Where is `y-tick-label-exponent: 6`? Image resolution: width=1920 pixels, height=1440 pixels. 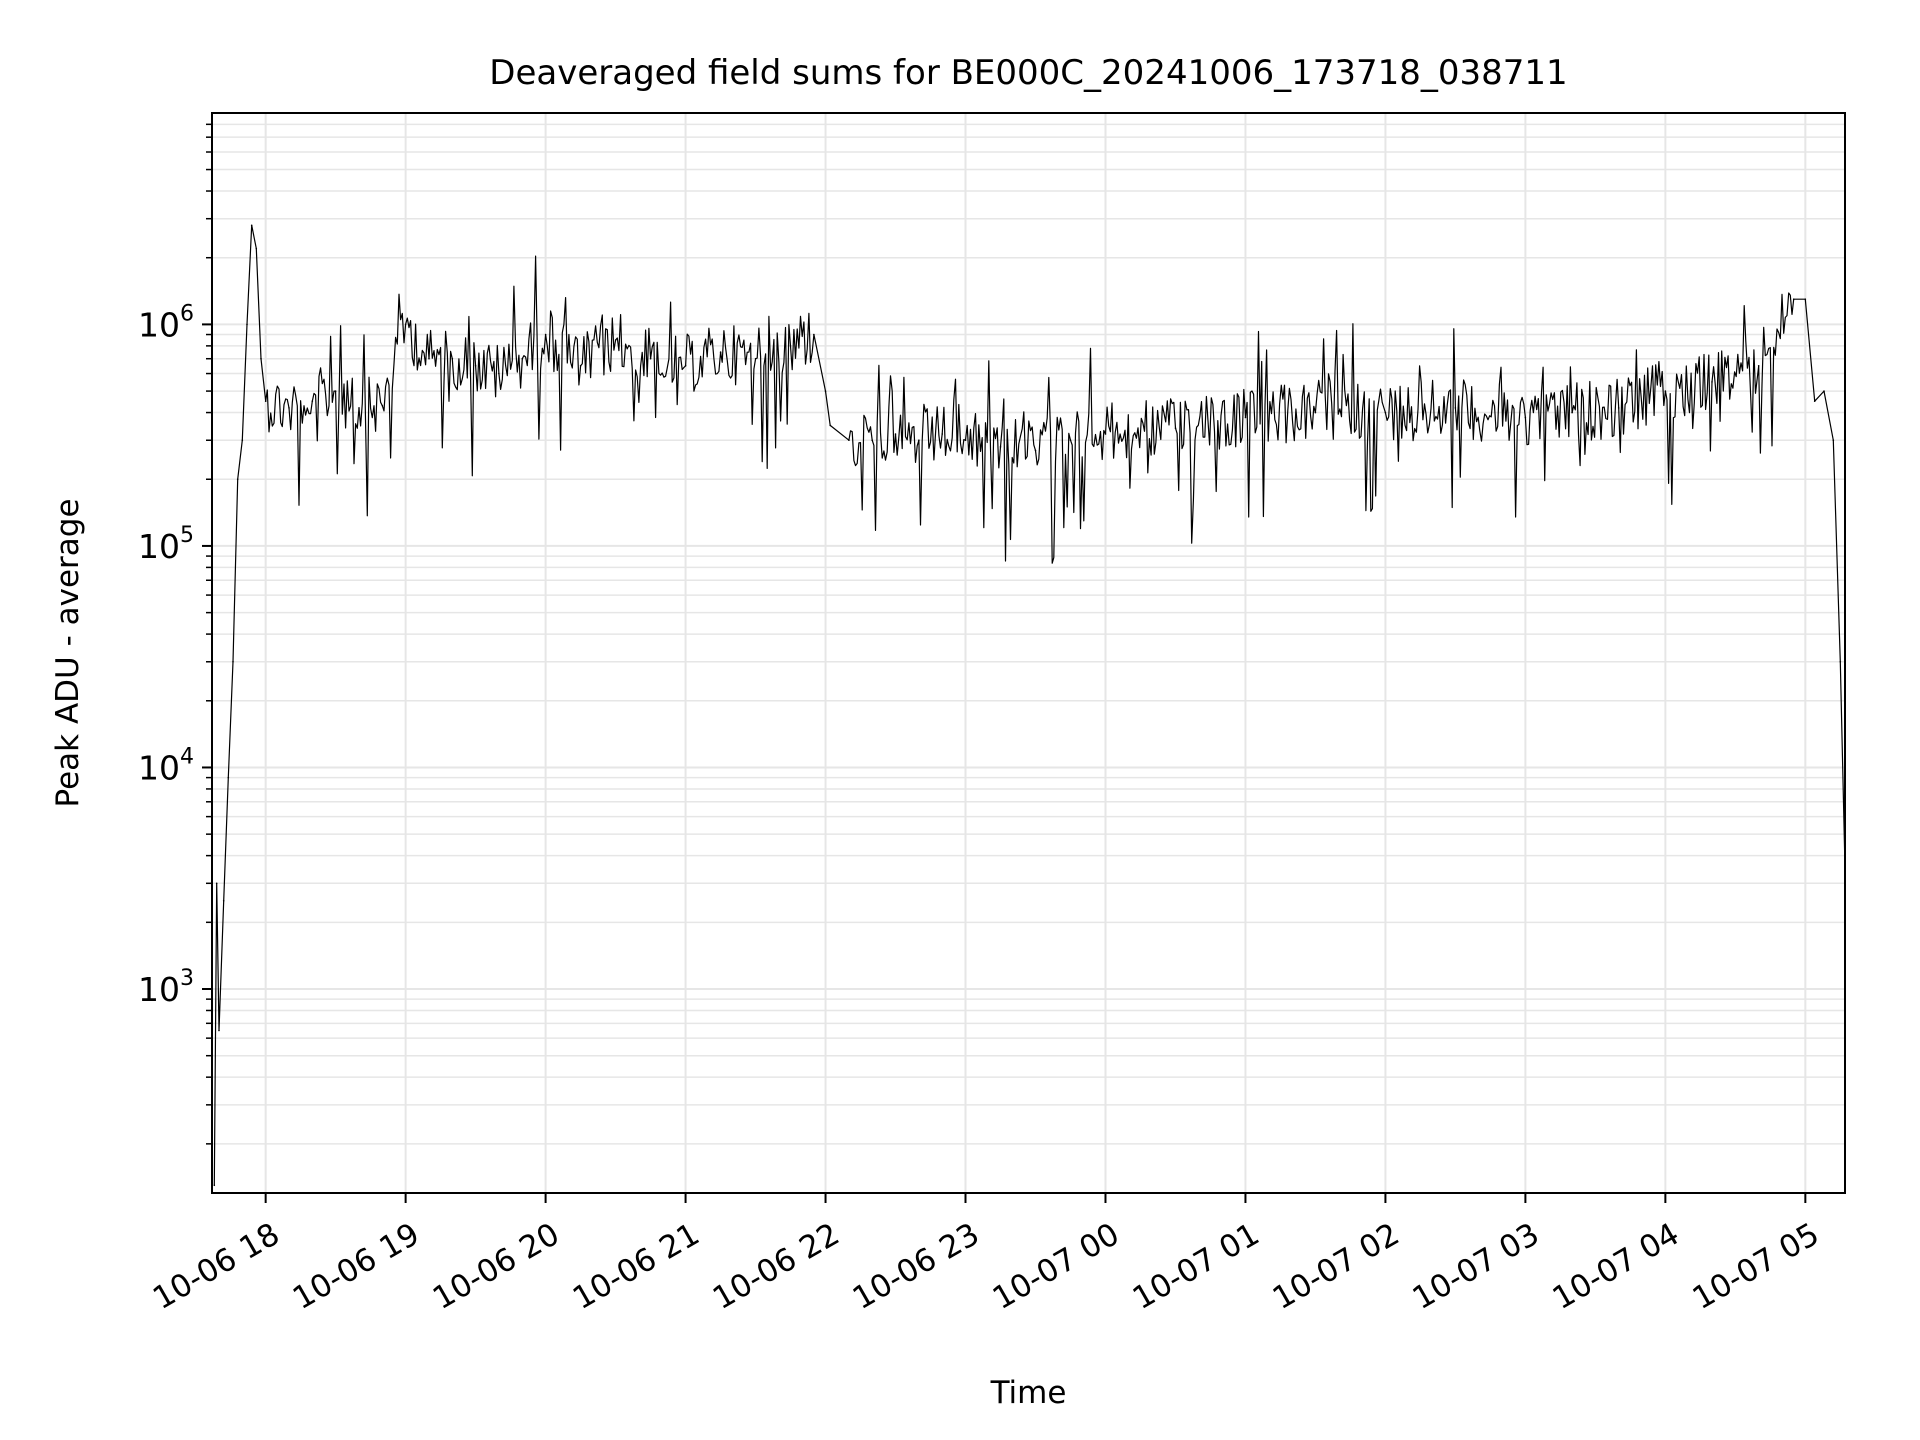 y-tick-label-exponent: 6 is located at coordinates (187, 313).